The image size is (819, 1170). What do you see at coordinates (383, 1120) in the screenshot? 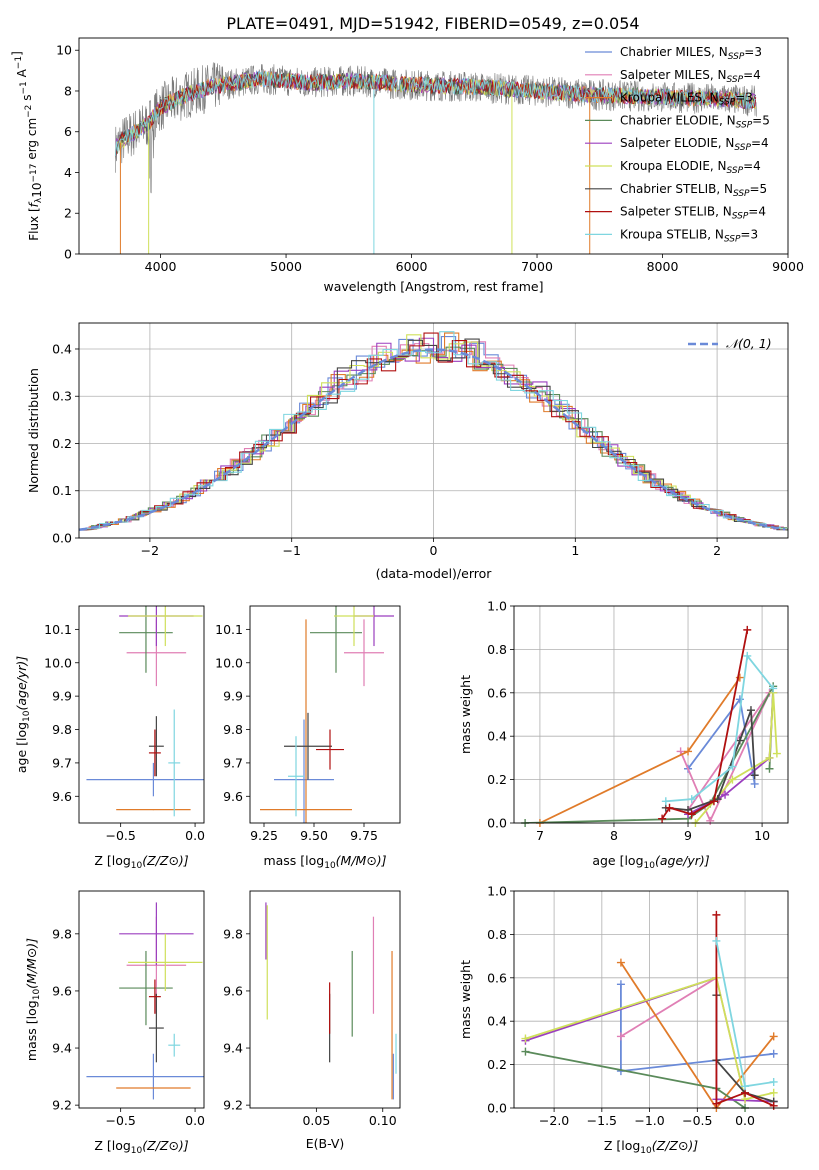
I see `x-tick-label: 0.10` at bounding box center [383, 1120].